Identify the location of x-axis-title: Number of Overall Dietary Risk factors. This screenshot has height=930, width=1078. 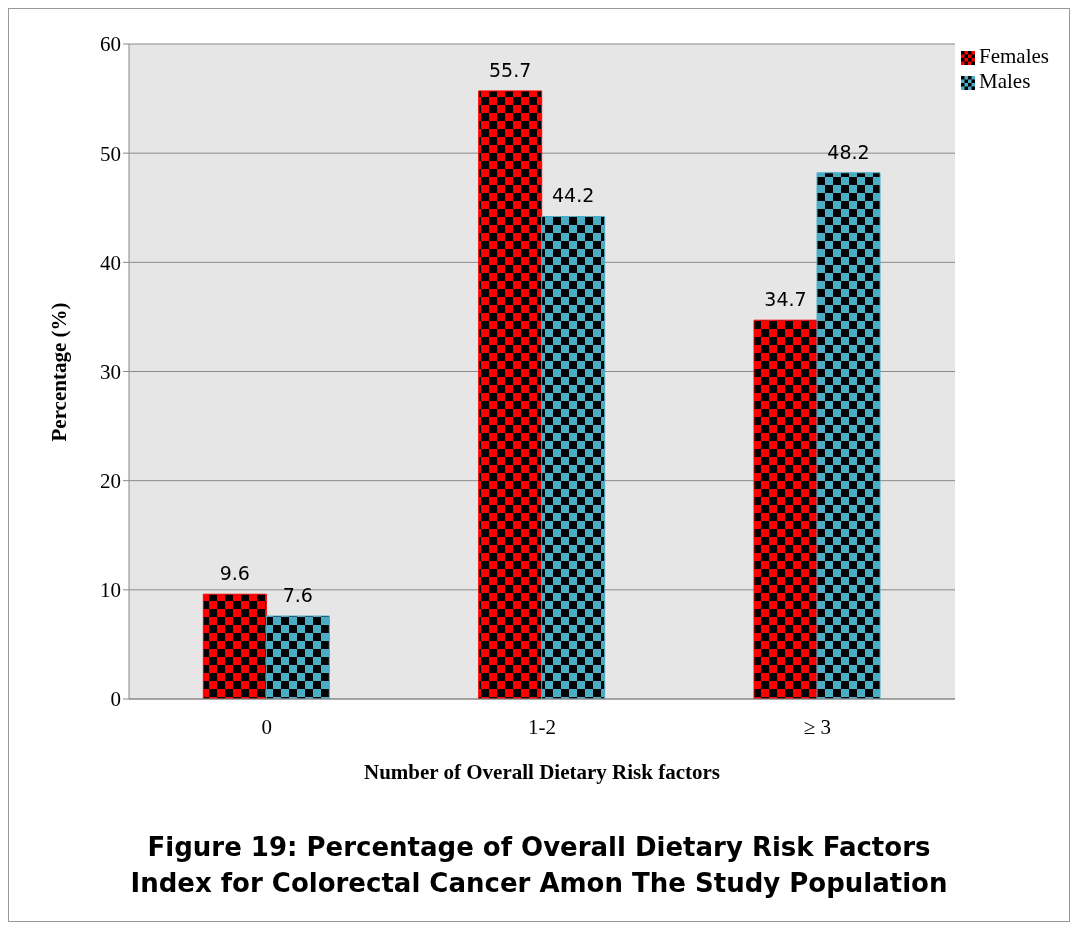
(542, 772).